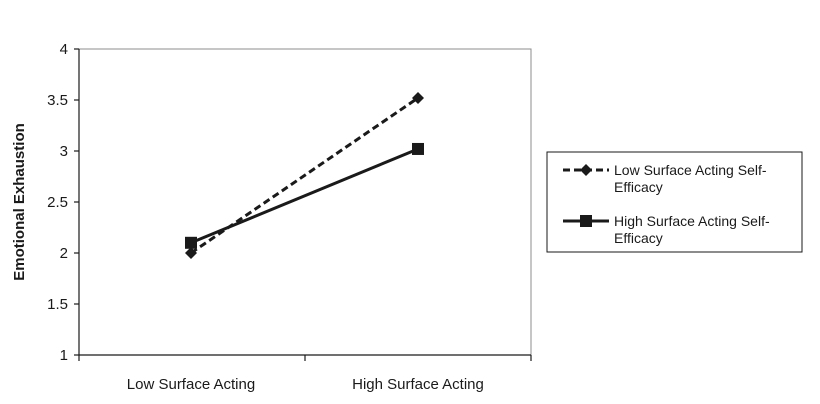 The width and height of the screenshot is (820, 404). Describe the element at coordinates (57, 304) in the screenshot. I see `y-tick-label: 1.5` at that location.